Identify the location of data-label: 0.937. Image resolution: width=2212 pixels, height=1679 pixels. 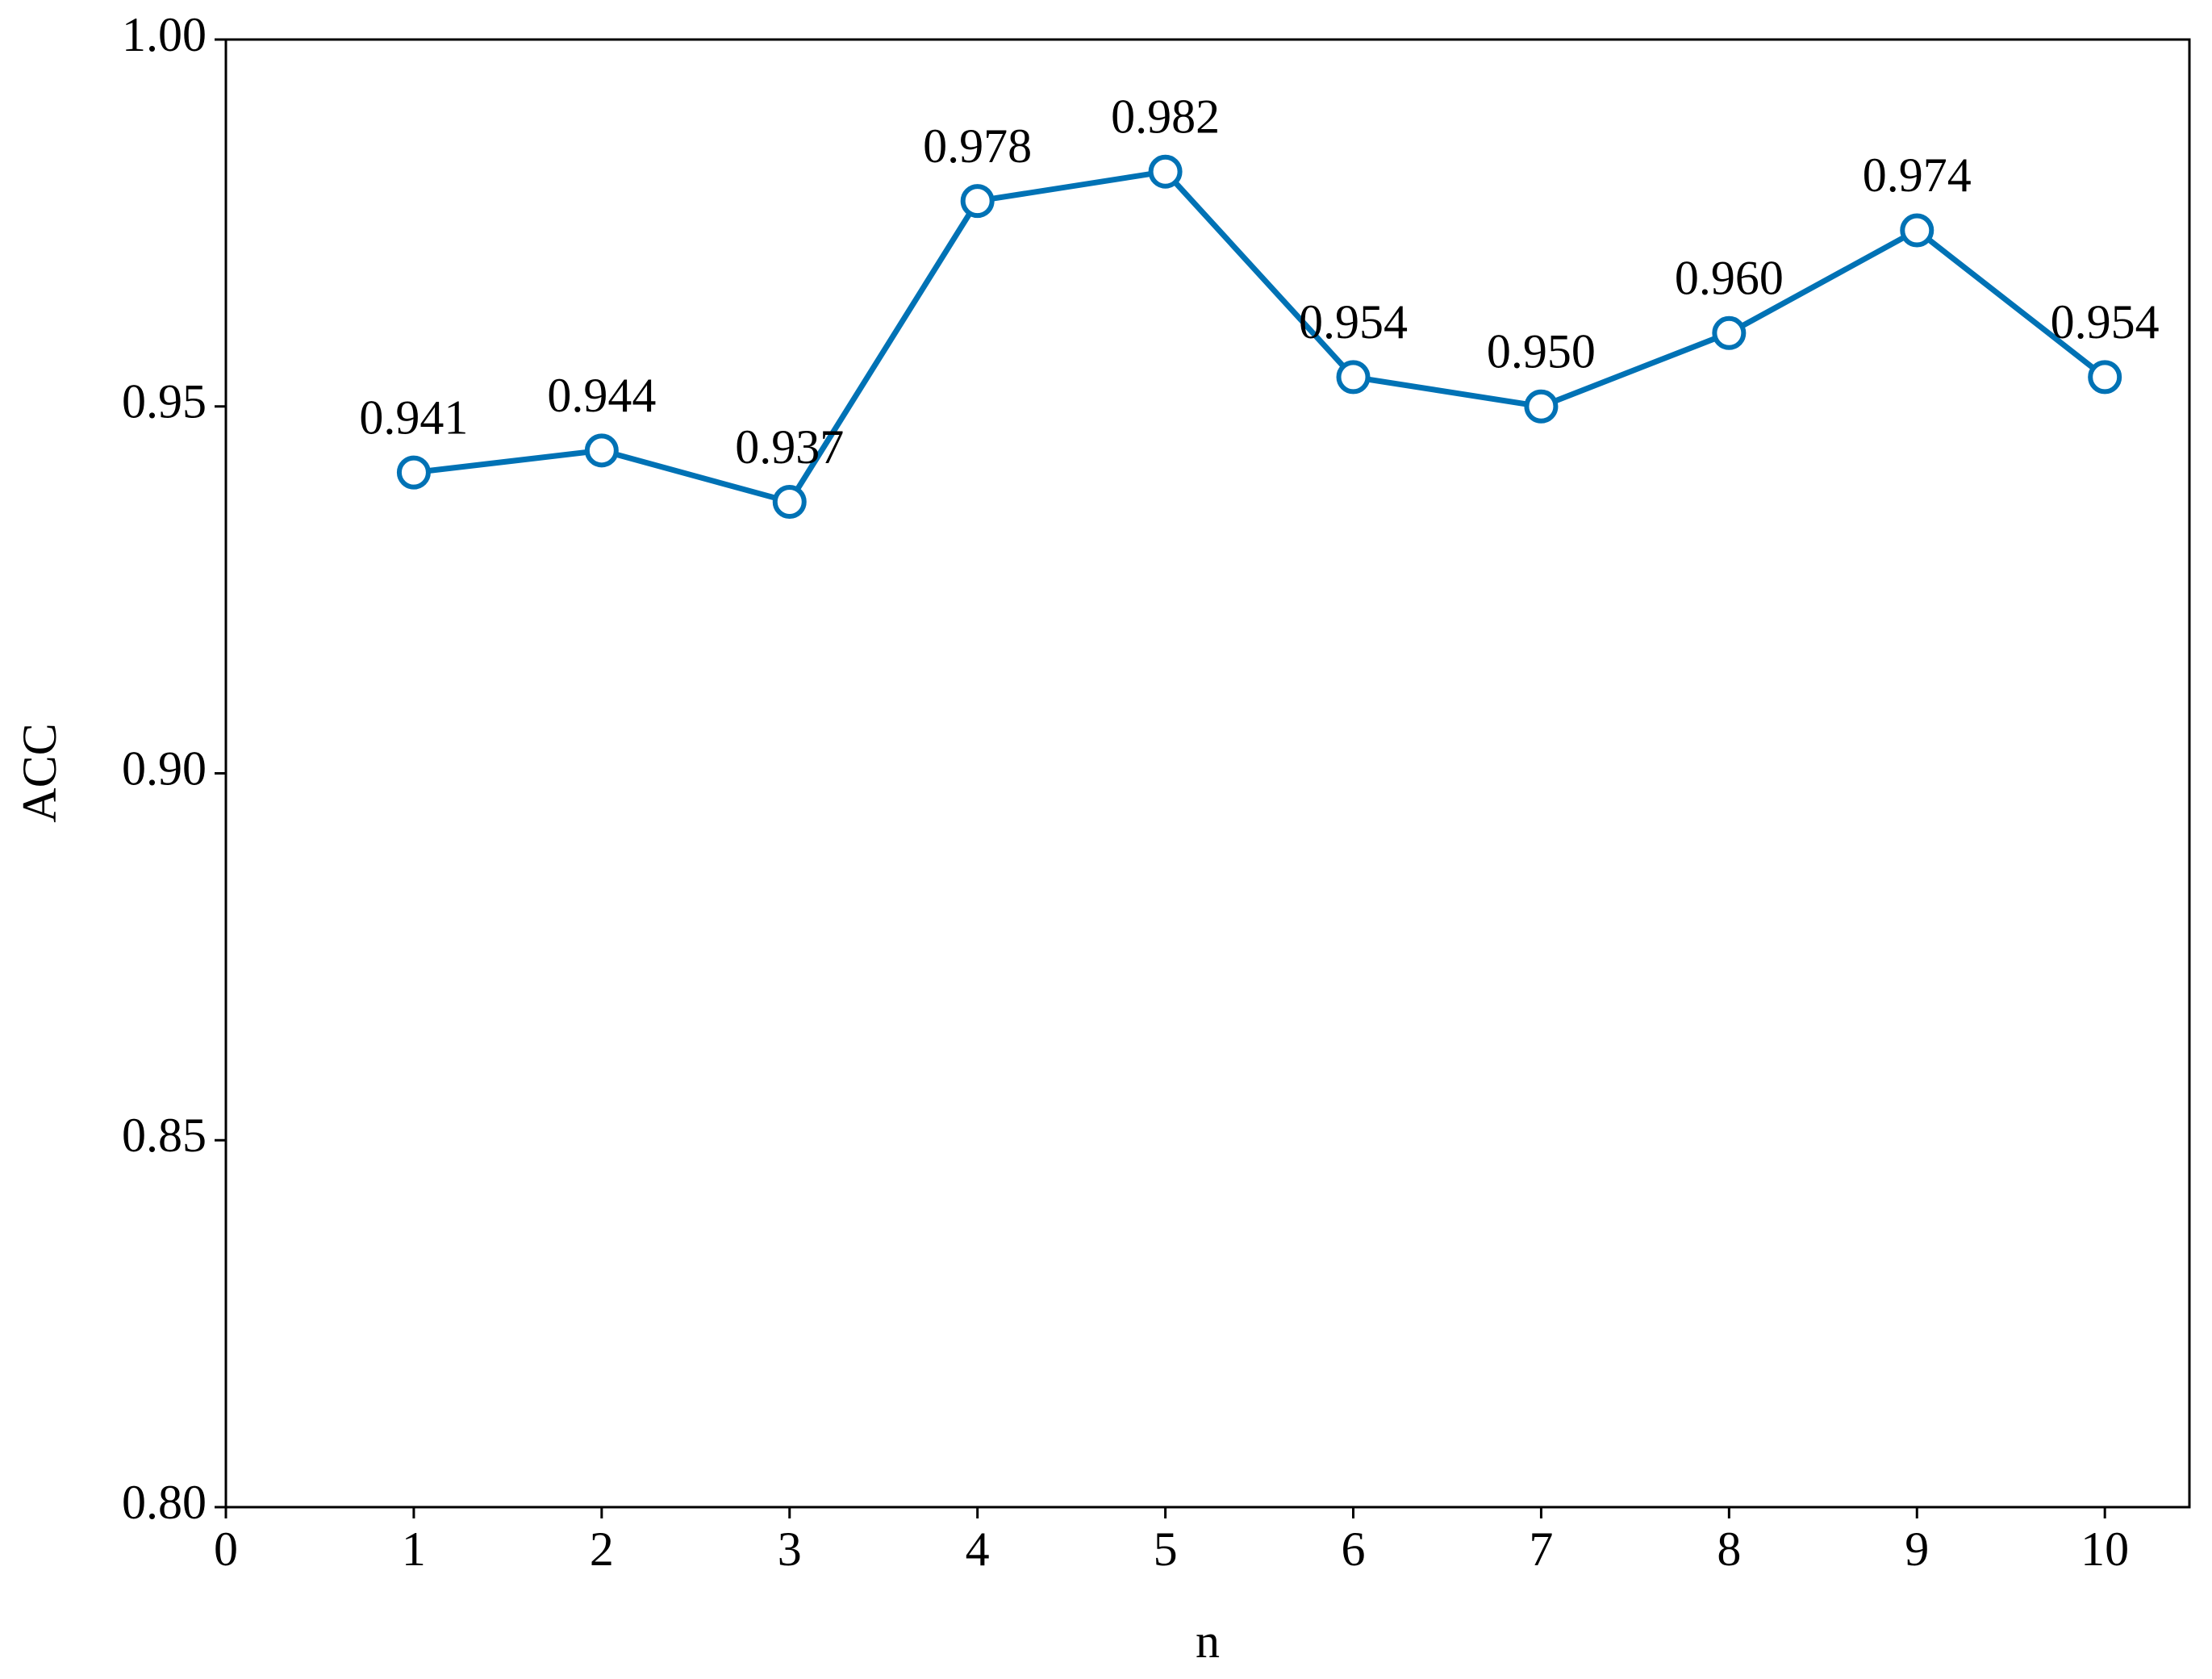
(789, 447).